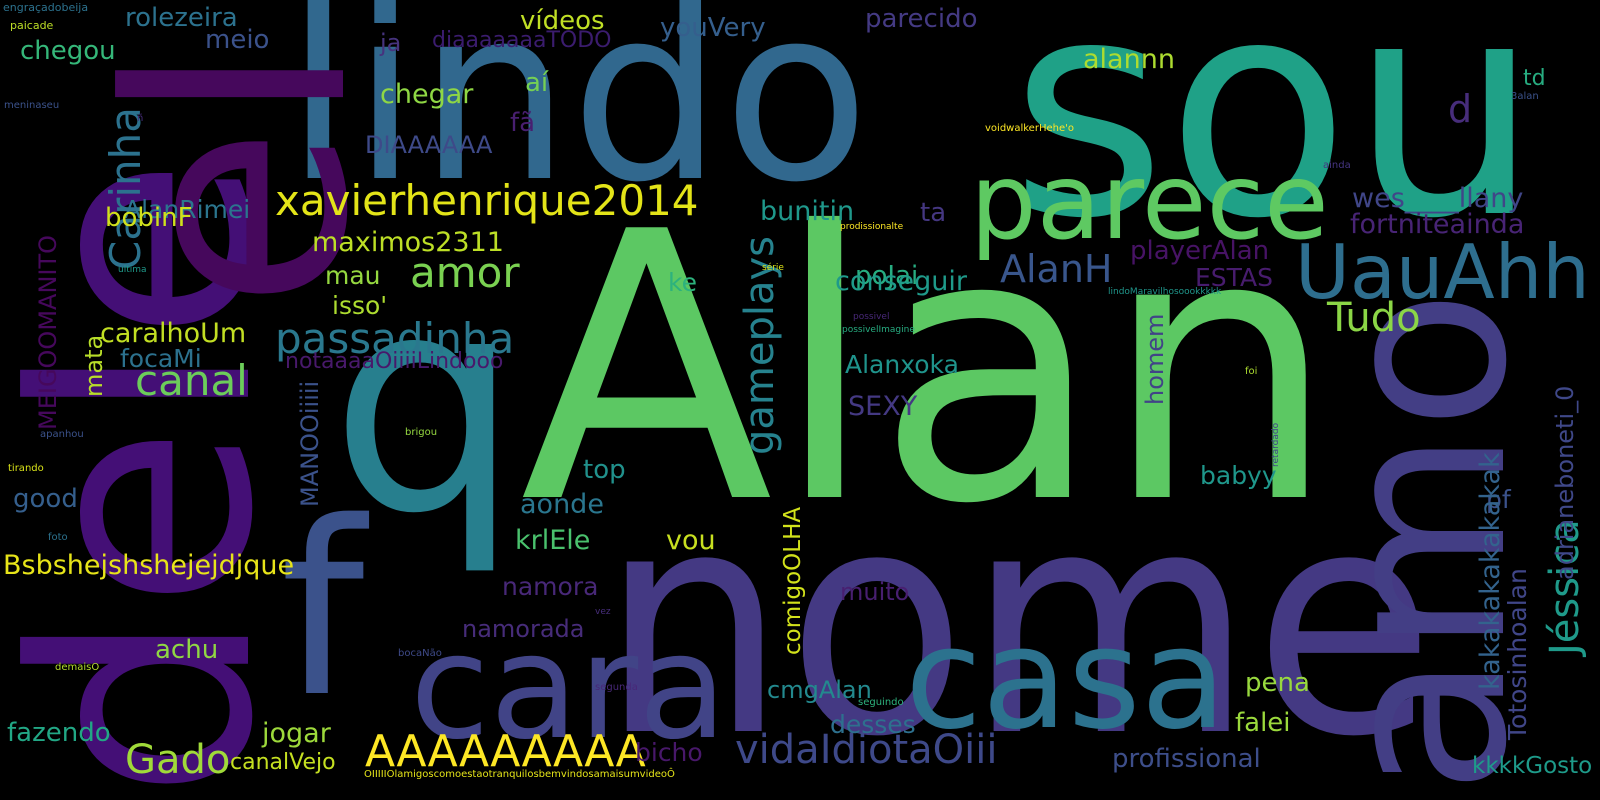 This screenshot has width=1600, height=800. What do you see at coordinates (32, 25) in the screenshot?
I see `cloud-word: paicade` at bounding box center [32, 25].